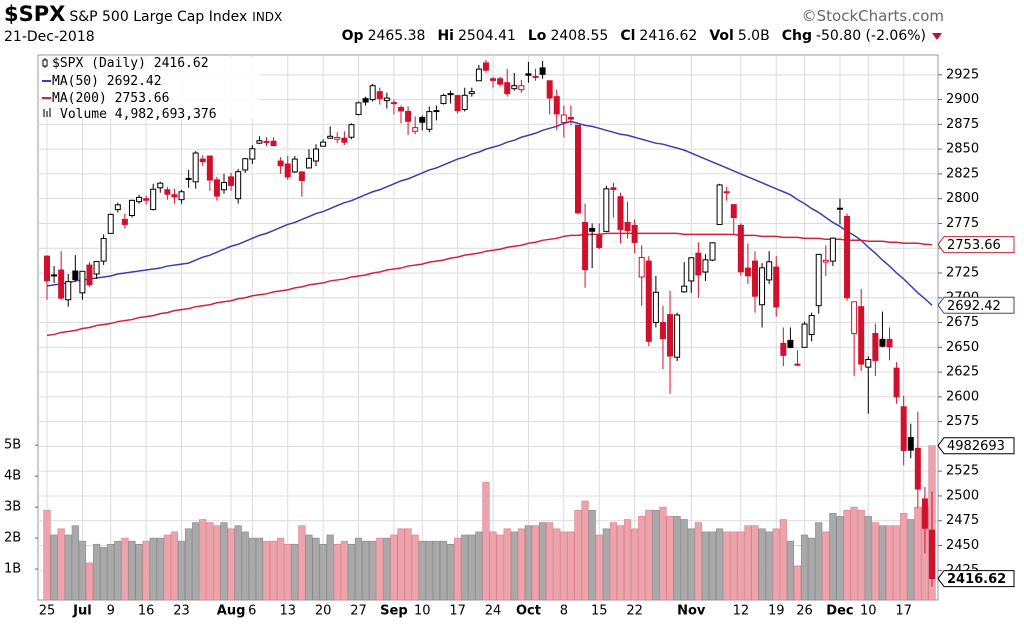  What do you see at coordinates (445, 36) in the screenshot?
I see `stat-label: Hi` at bounding box center [445, 36].